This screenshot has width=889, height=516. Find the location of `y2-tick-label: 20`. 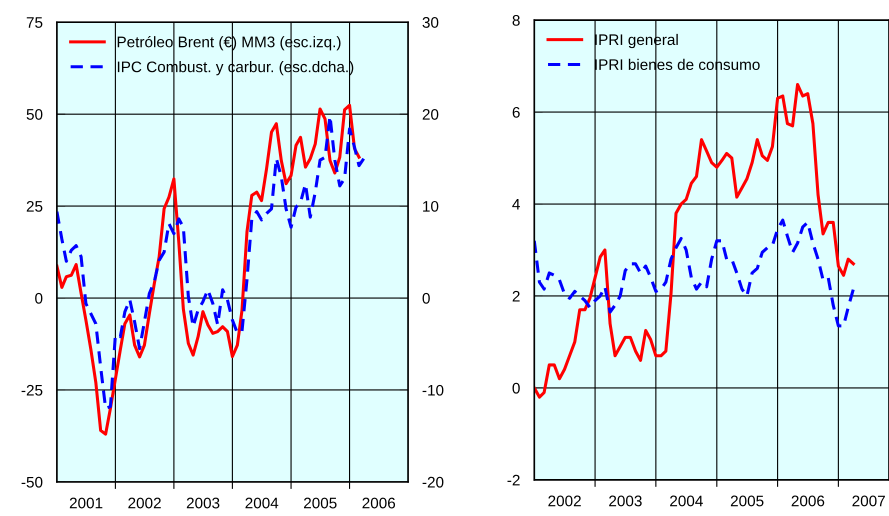

y2-tick-label: 20 is located at coordinates (430, 114).